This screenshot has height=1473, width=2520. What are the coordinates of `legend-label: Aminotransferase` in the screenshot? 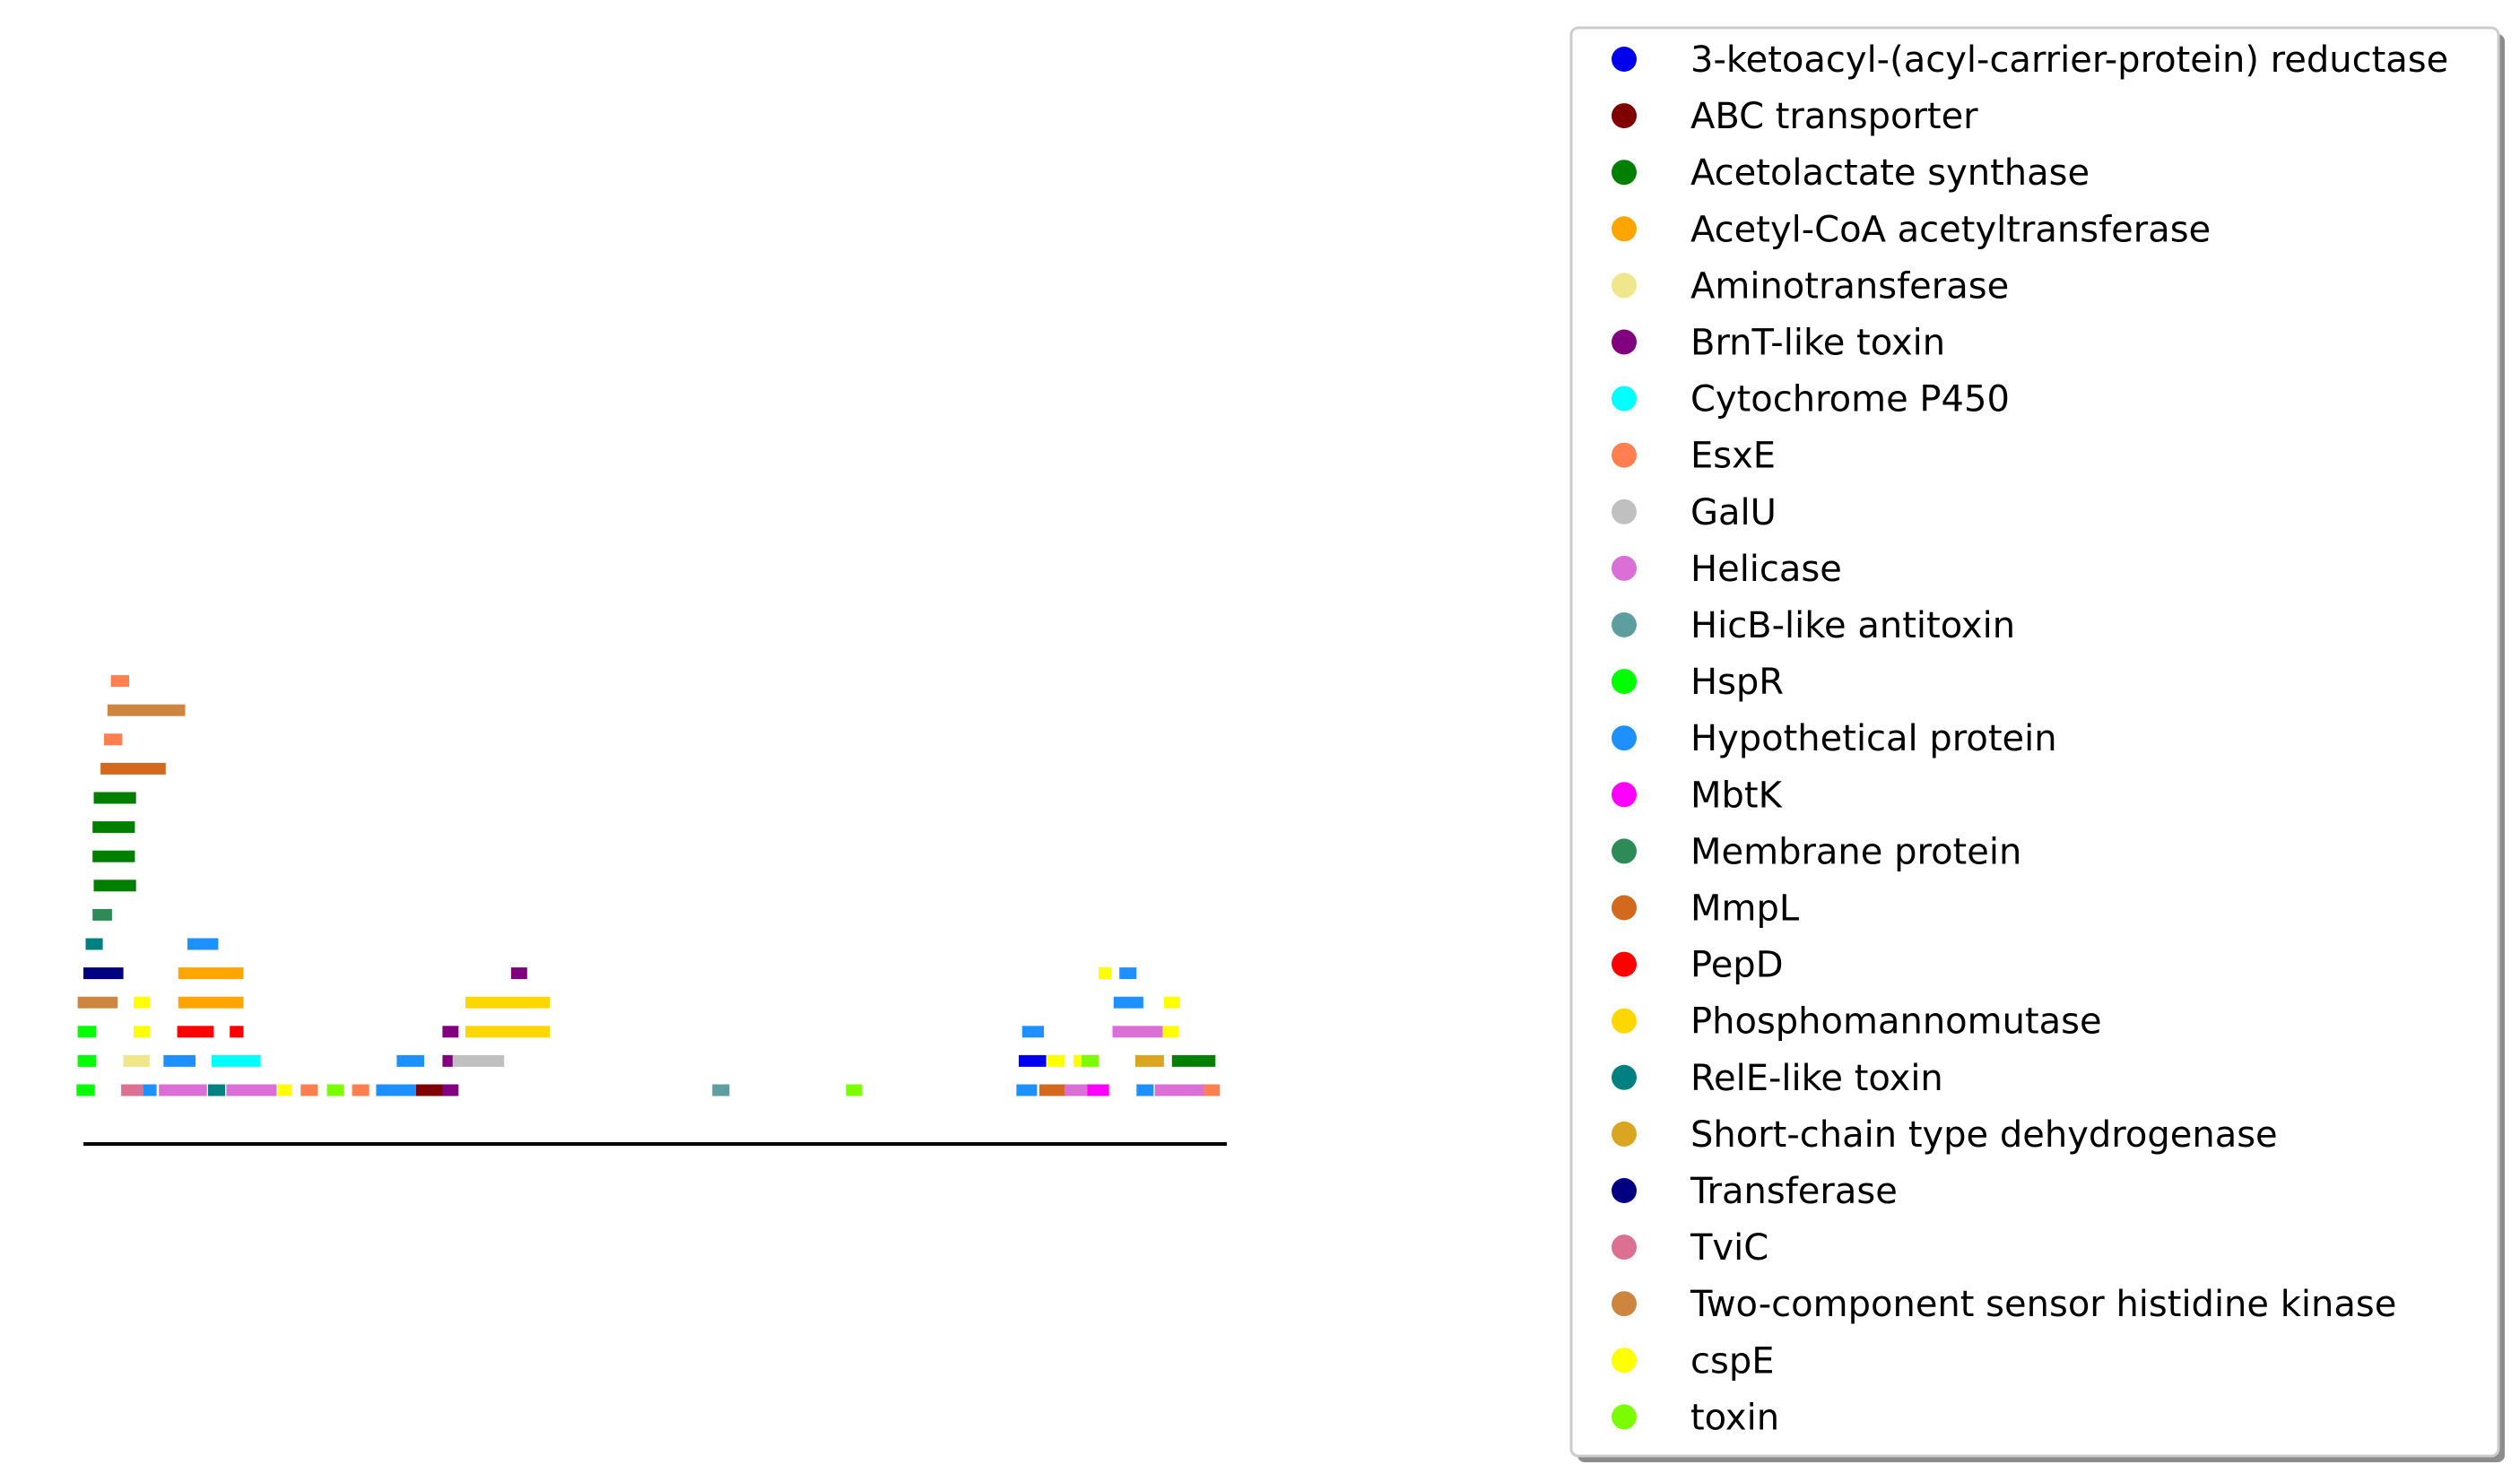 It's located at (1849, 286).